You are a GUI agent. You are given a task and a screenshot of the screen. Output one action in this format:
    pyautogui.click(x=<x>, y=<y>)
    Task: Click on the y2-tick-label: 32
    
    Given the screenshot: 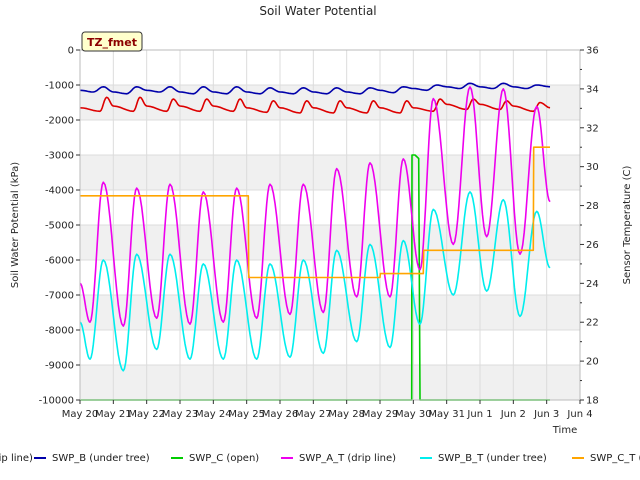 What is the action you would take?
    pyautogui.click(x=592, y=128)
    